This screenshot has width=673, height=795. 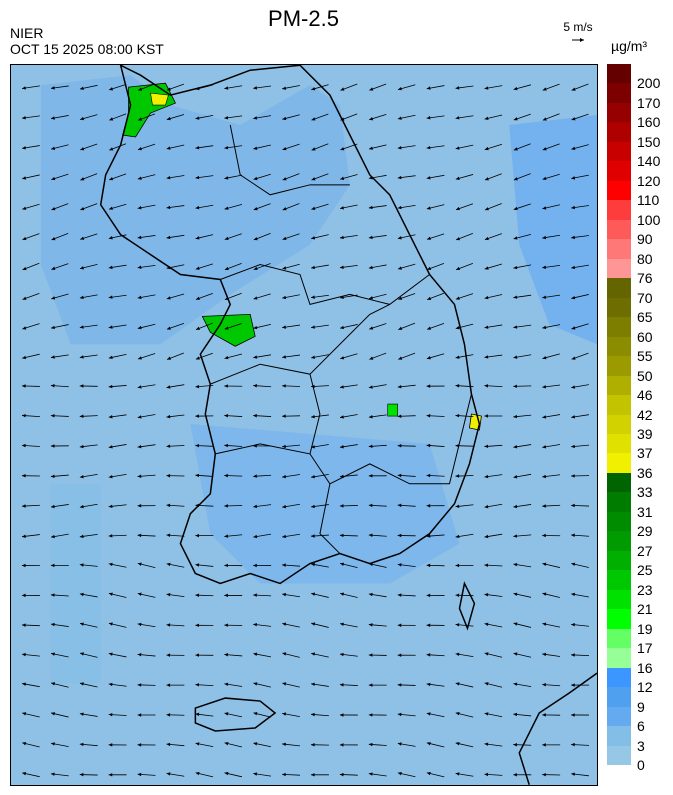 I want to click on legend-label: 70, so click(x=645, y=297).